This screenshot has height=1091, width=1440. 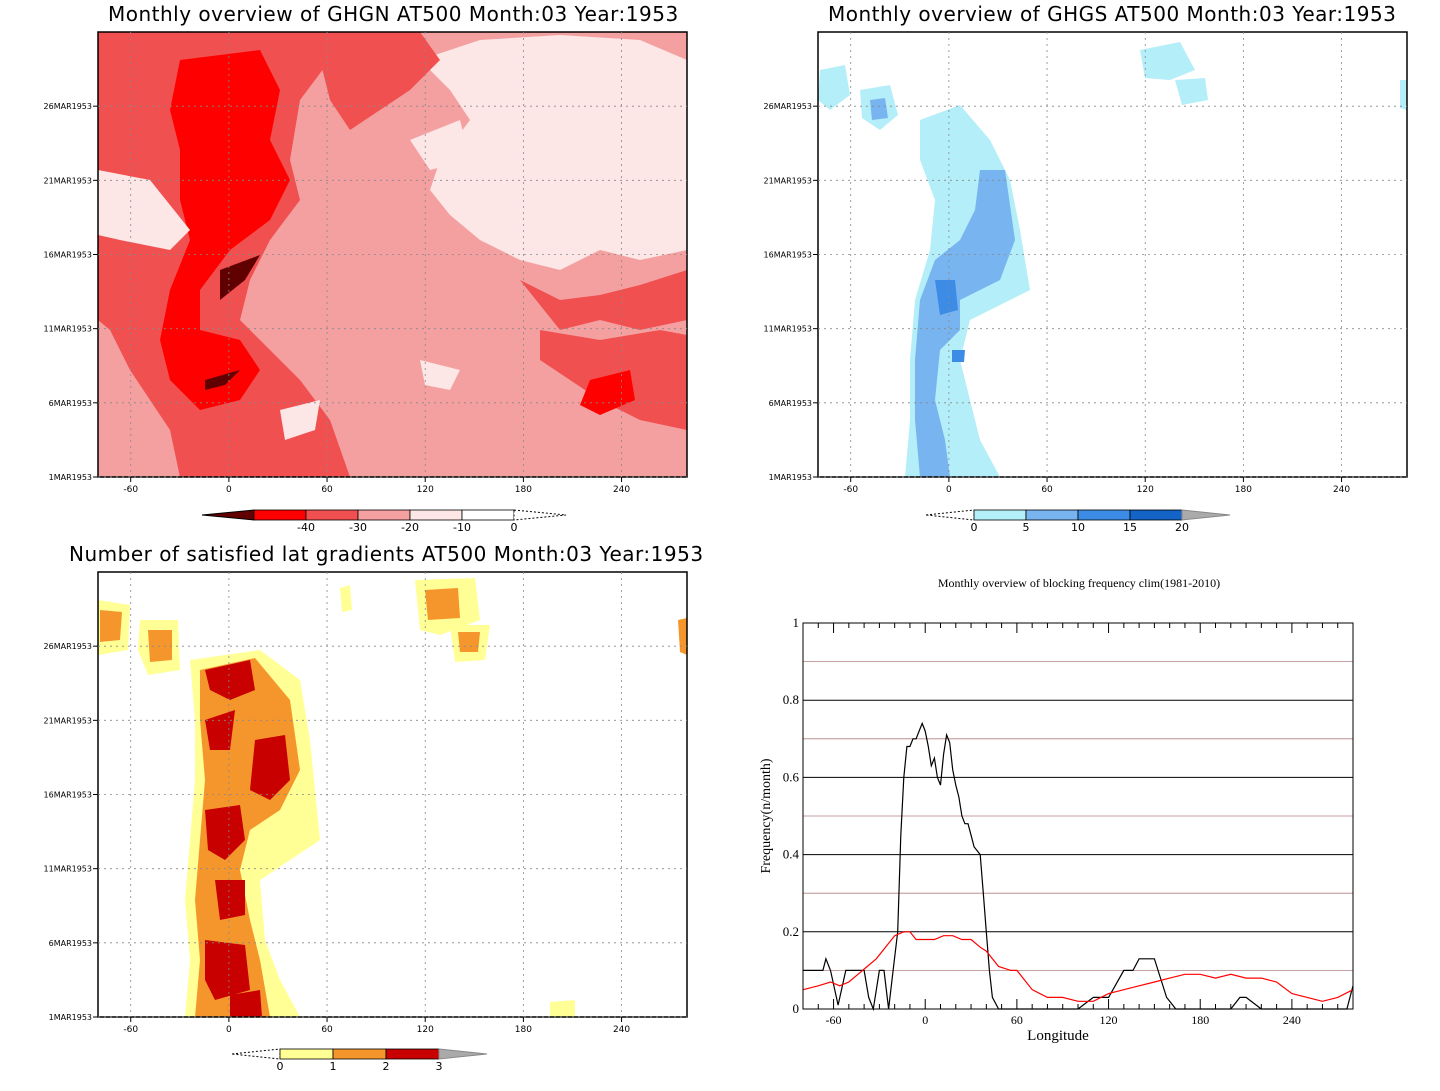 I want to click on freq-y-tick-label: 0.4, so click(x=791, y=854).